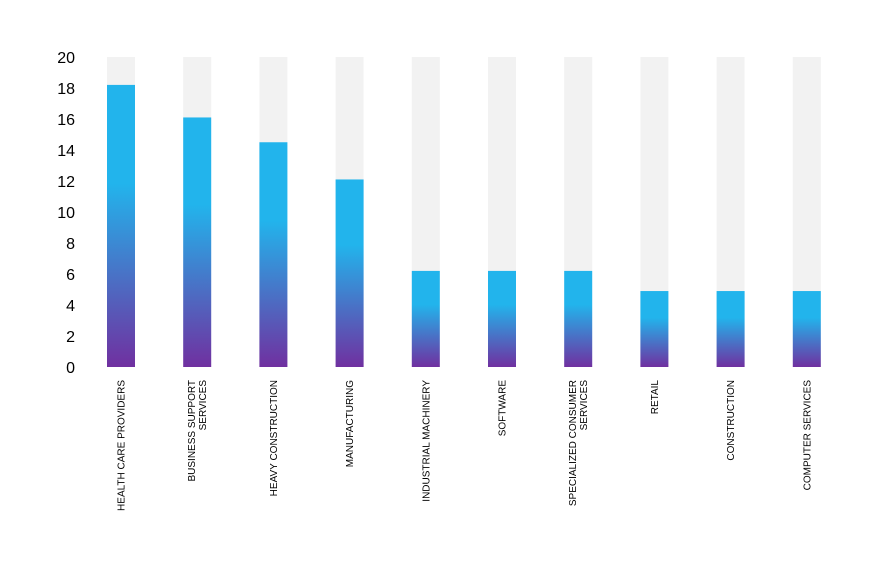 The height and width of the screenshot is (568, 877). What do you see at coordinates (579, 443) in the screenshot?
I see `x-tick-label: SPECIALIZED CONSUMERSERVICES` at bounding box center [579, 443].